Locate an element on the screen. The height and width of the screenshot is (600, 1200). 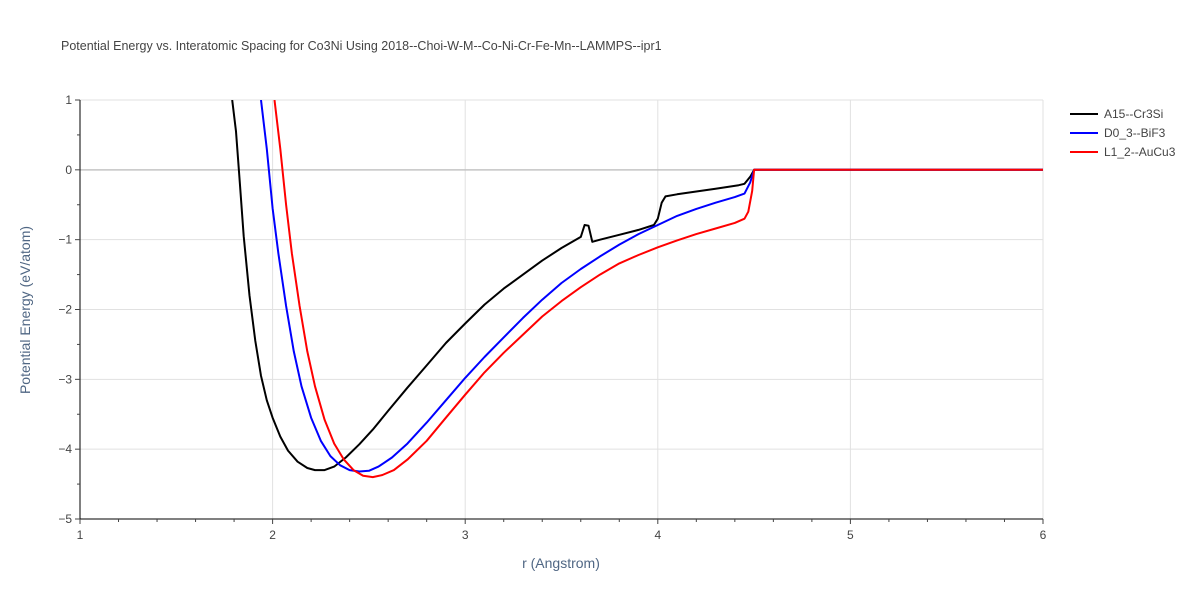
x-tick-label: 1 is located at coordinates (80, 535).